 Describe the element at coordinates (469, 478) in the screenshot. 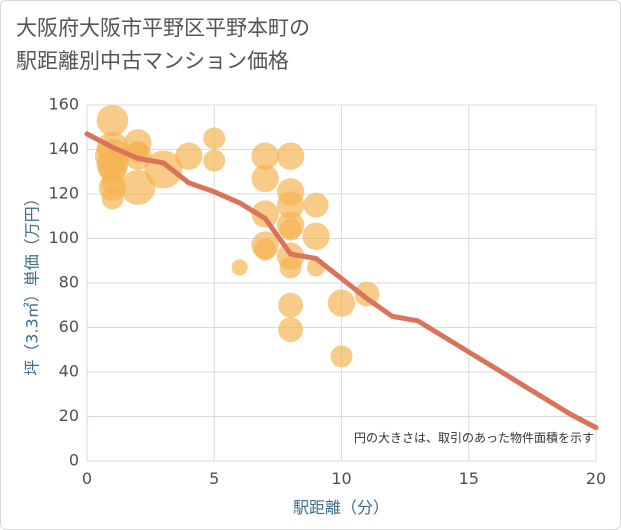

I see `x-tick-label: 15` at that location.